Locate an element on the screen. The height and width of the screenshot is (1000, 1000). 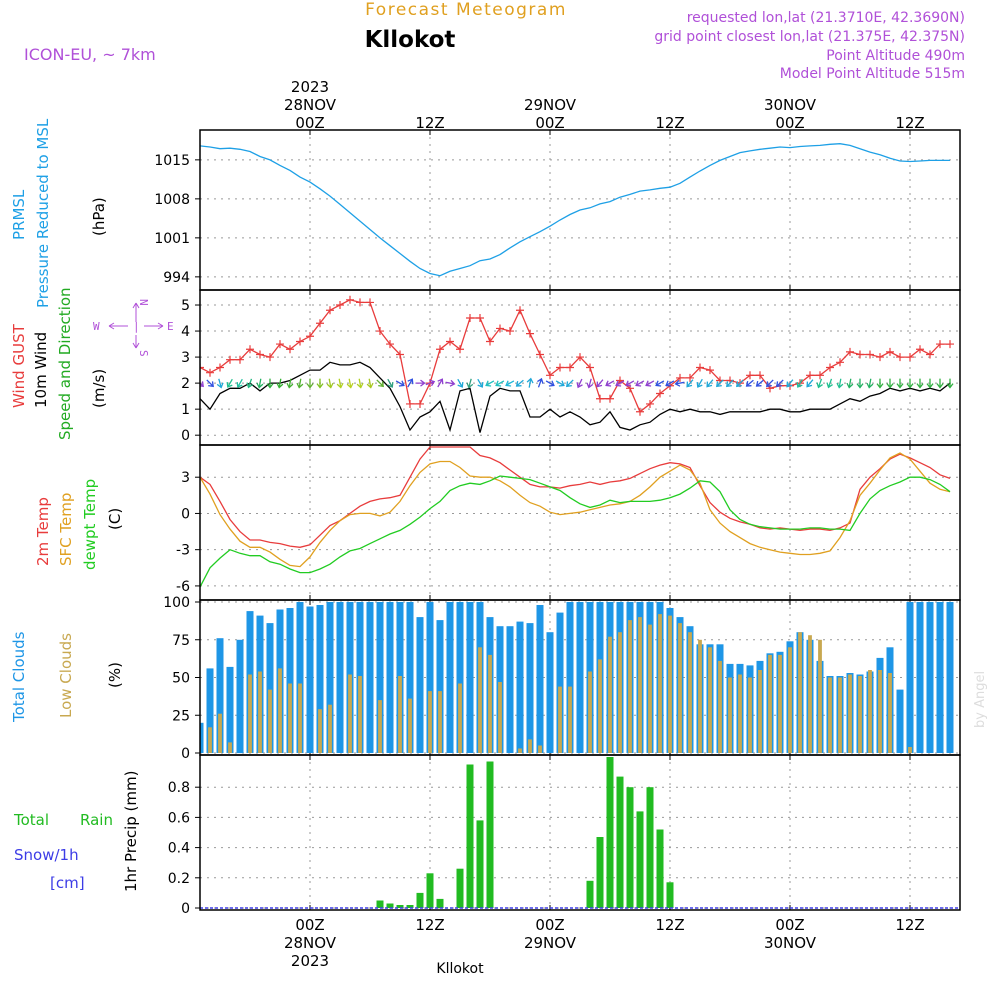
top-time-label: 00Z is located at coordinates (549, 123).